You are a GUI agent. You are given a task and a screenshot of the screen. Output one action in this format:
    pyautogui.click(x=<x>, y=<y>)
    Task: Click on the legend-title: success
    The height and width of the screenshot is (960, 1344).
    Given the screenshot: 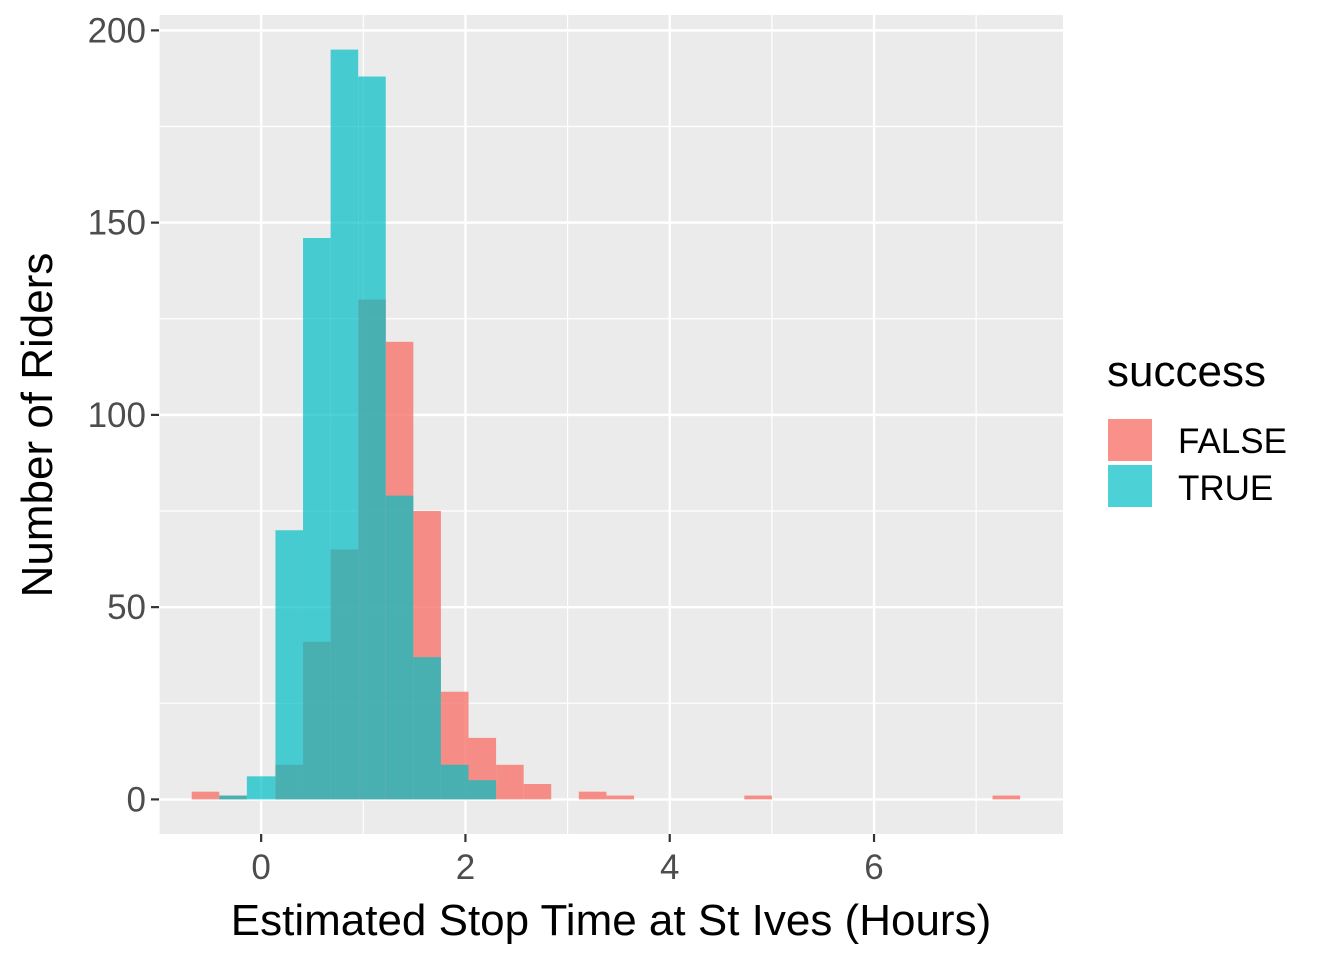 What is the action you would take?
    pyautogui.click(x=1186, y=371)
    